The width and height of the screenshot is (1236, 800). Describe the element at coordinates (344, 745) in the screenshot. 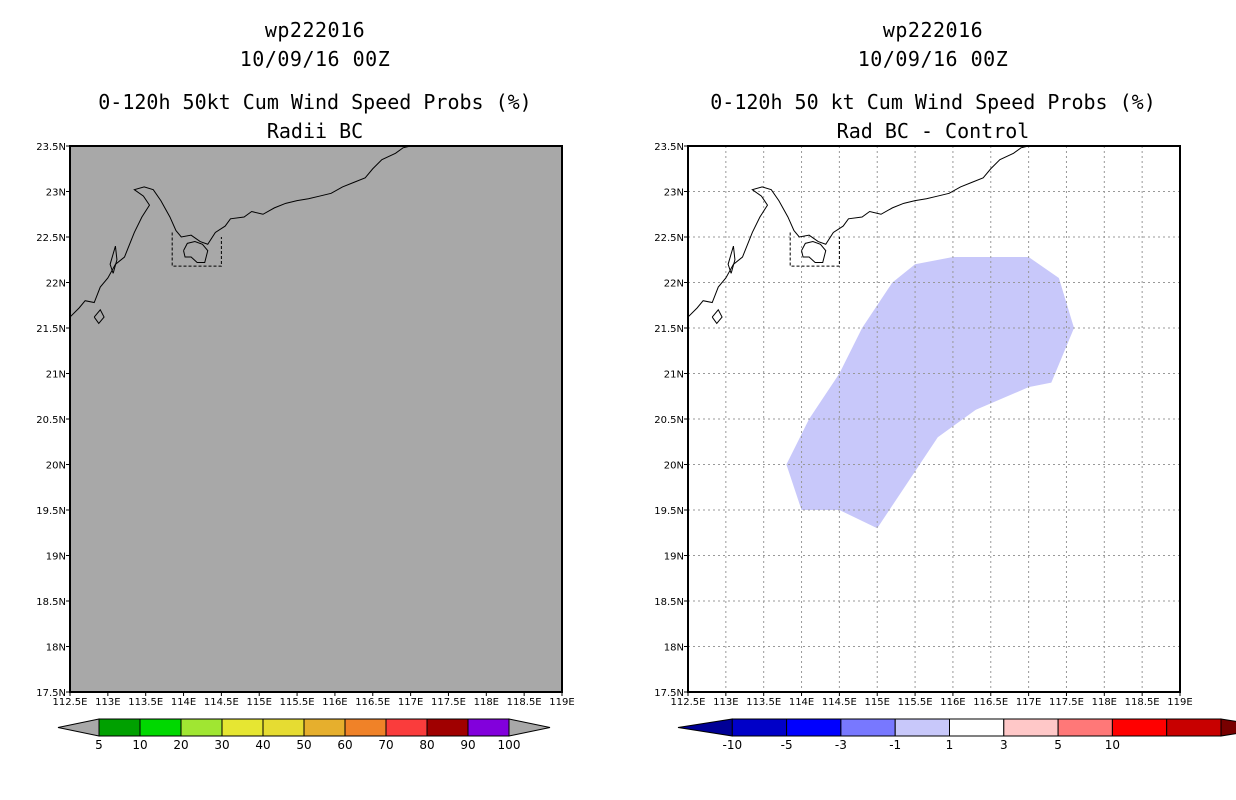

I see `left-colorbar-label: 60` at that location.